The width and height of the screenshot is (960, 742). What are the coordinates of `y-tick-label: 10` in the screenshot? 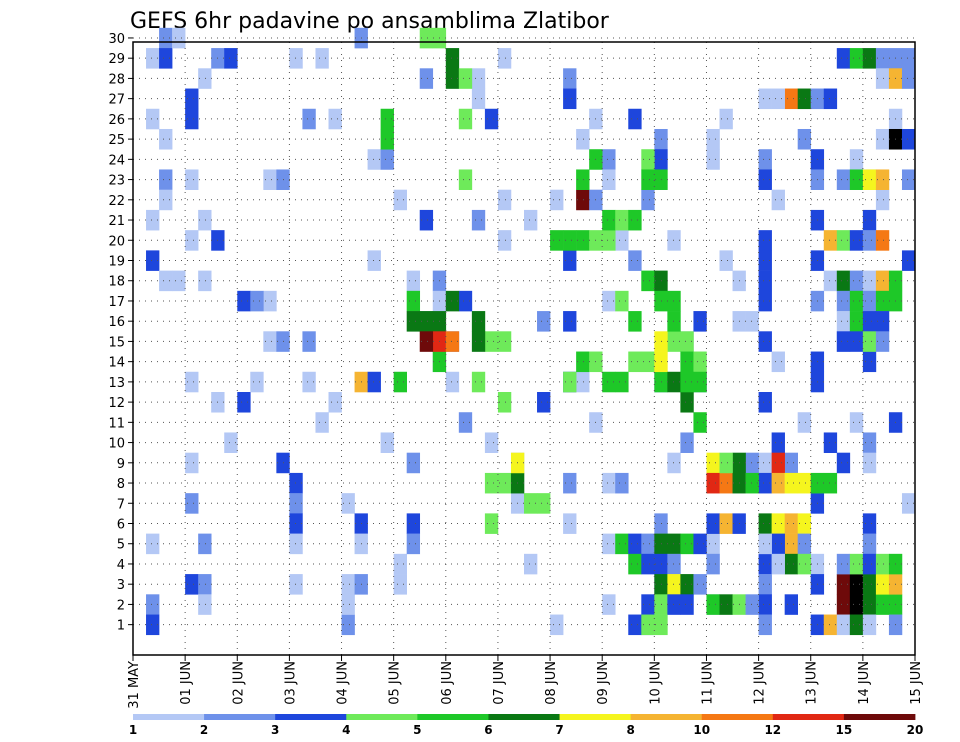 It's located at (116, 444).